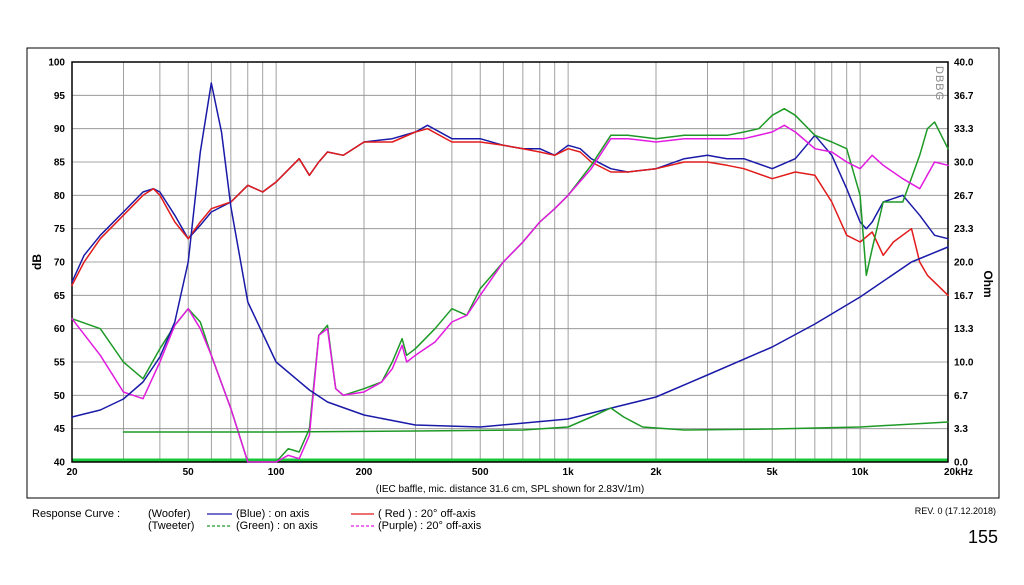 This screenshot has width=1024, height=585. What do you see at coordinates (427, 514) in the screenshot?
I see `legend-label-red: ( Red ) : 20° off-axis` at bounding box center [427, 514].